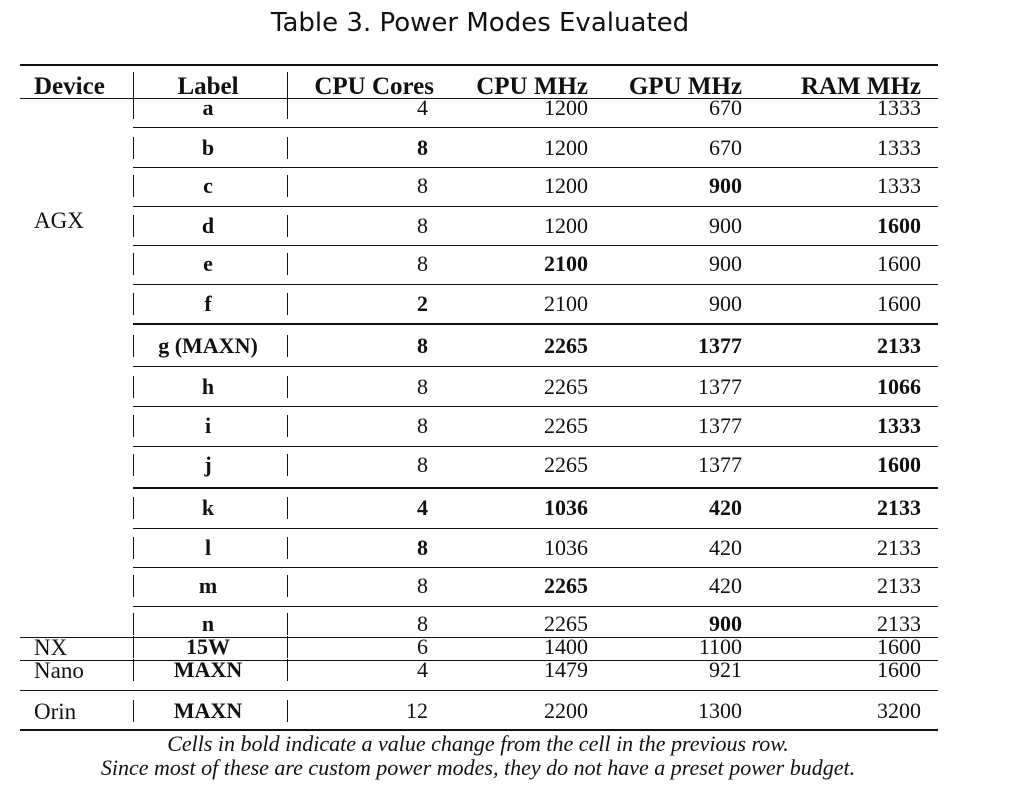 The width and height of the screenshot is (1027, 793). What do you see at coordinates (208, 646) in the screenshot?
I see `label-cell: 15W` at bounding box center [208, 646].